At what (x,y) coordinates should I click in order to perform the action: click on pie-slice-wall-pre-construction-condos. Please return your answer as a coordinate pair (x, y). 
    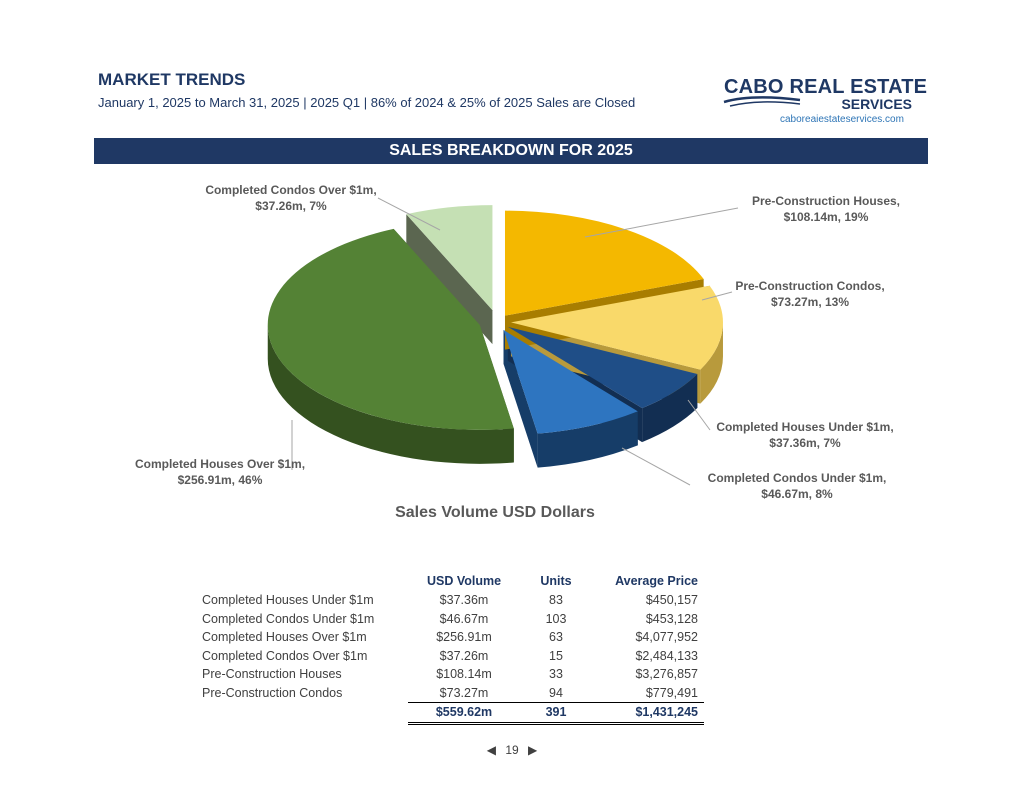
    Looking at the image, I should click on (711, 363).